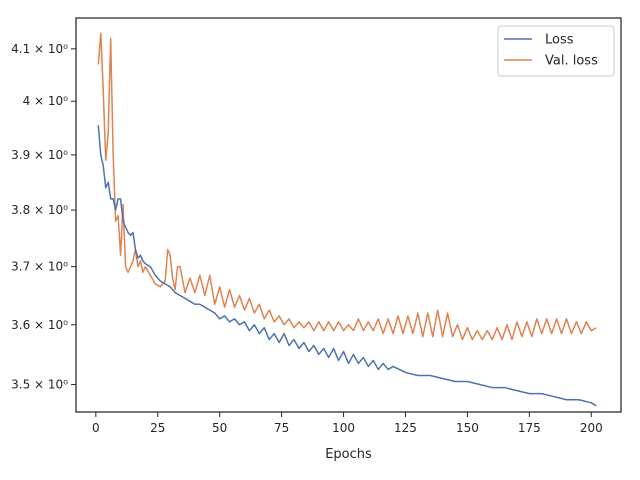 The width and height of the screenshot is (640, 480). I want to click on y-tick-label: 3.6 × 10⁰, so click(39, 325).